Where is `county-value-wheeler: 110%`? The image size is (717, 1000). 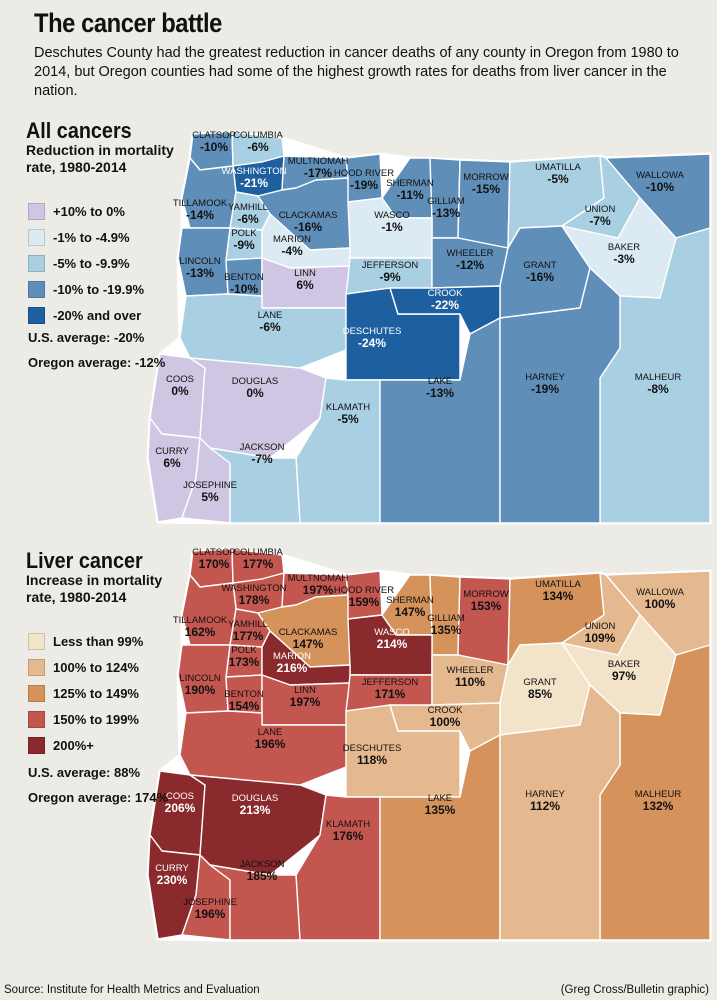
county-value-wheeler: 110% is located at coordinates (470, 682).